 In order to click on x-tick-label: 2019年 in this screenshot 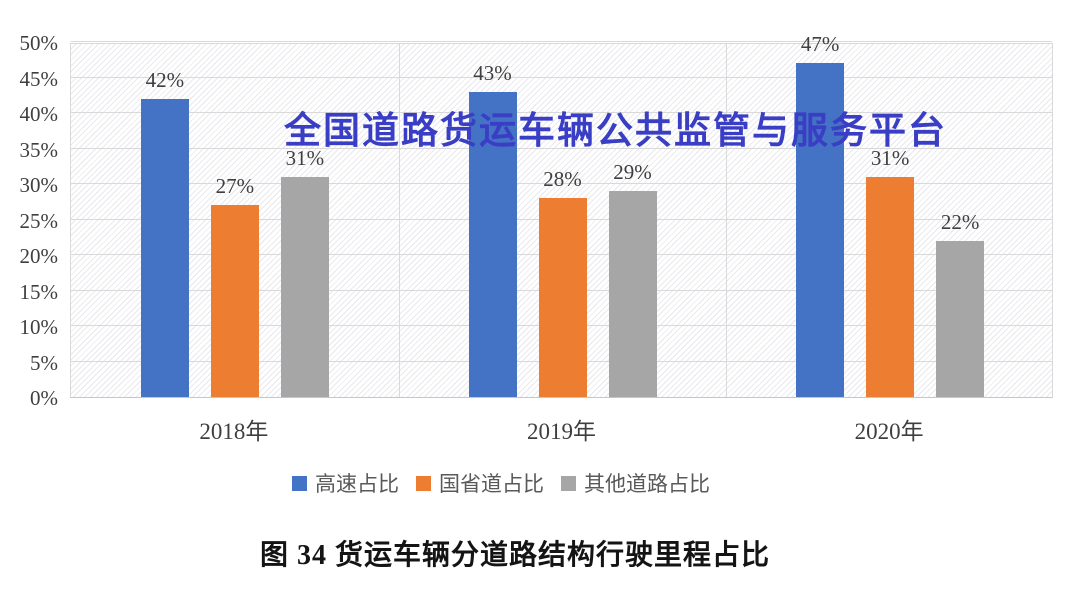, I will do `click(561, 431)`.